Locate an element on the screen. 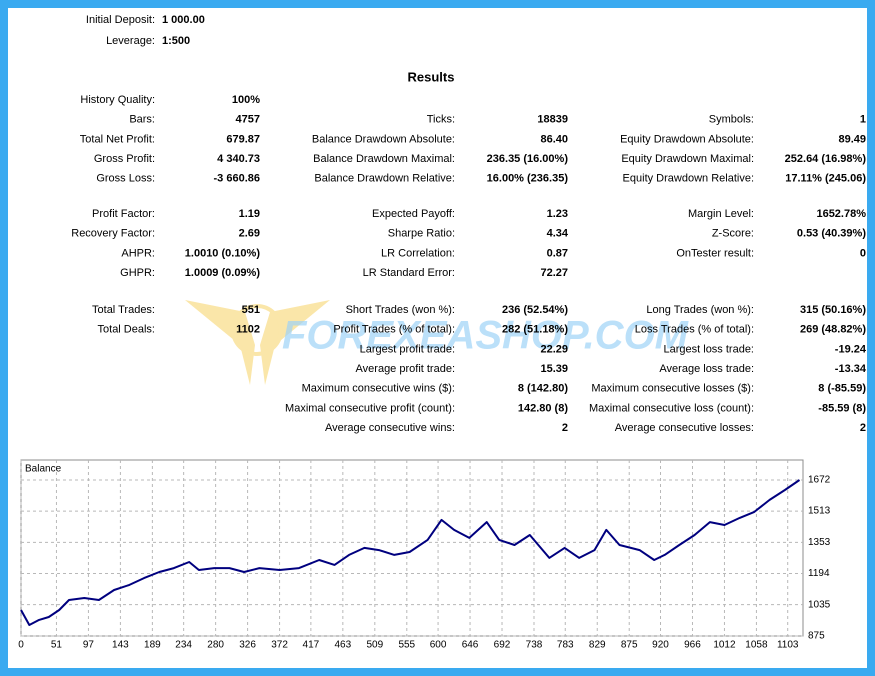 This screenshot has height=676, width=875. metric-label: Average profit trade: is located at coordinates (405, 369).